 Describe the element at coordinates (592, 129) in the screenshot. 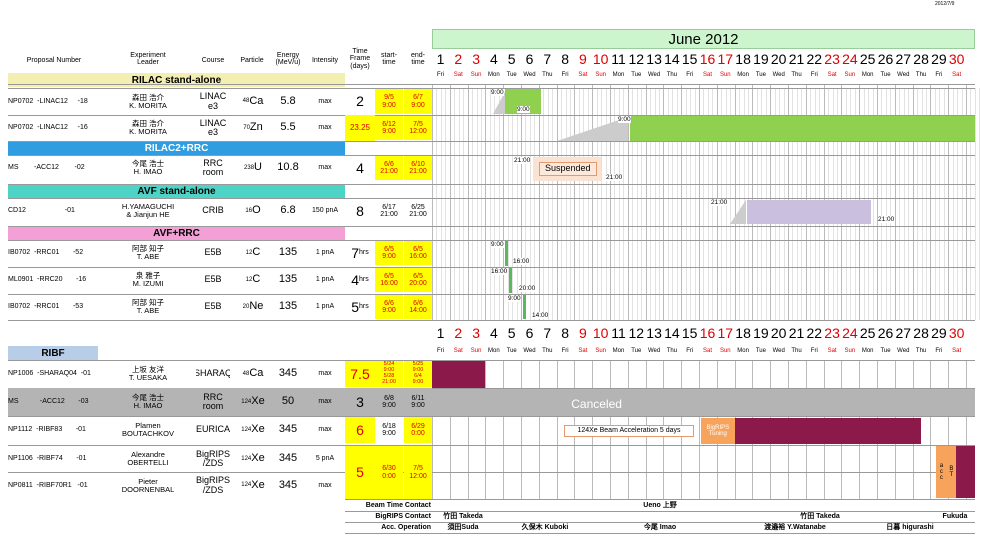

I see `ramp` at that location.